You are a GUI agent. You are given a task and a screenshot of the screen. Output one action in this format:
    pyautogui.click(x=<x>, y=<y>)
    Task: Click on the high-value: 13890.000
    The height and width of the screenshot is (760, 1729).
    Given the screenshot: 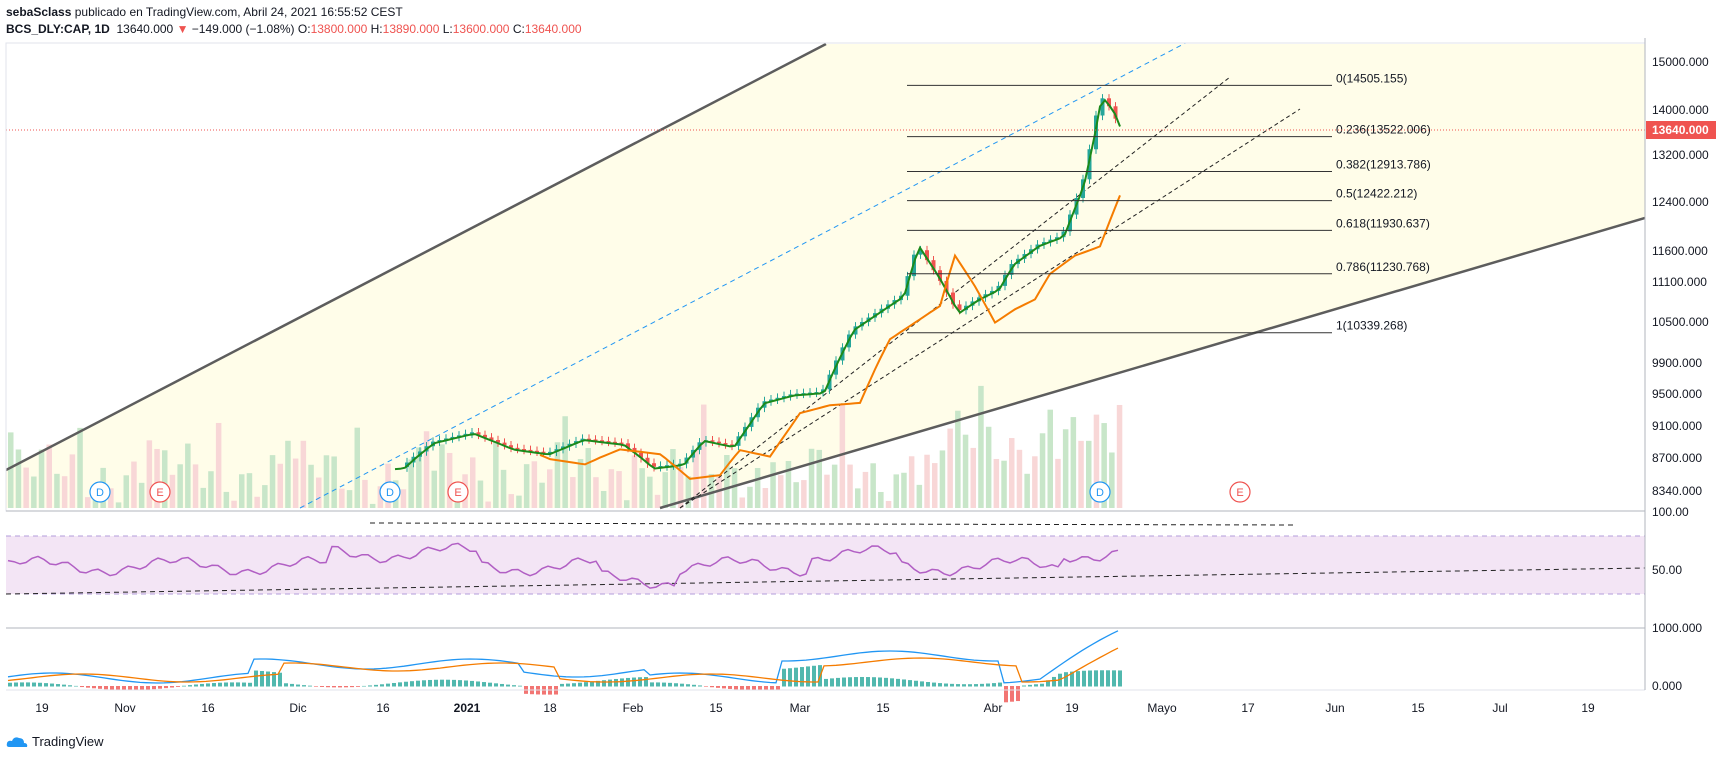 What is the action you would take?
    pyautogui.click(x=411, y=29)
    